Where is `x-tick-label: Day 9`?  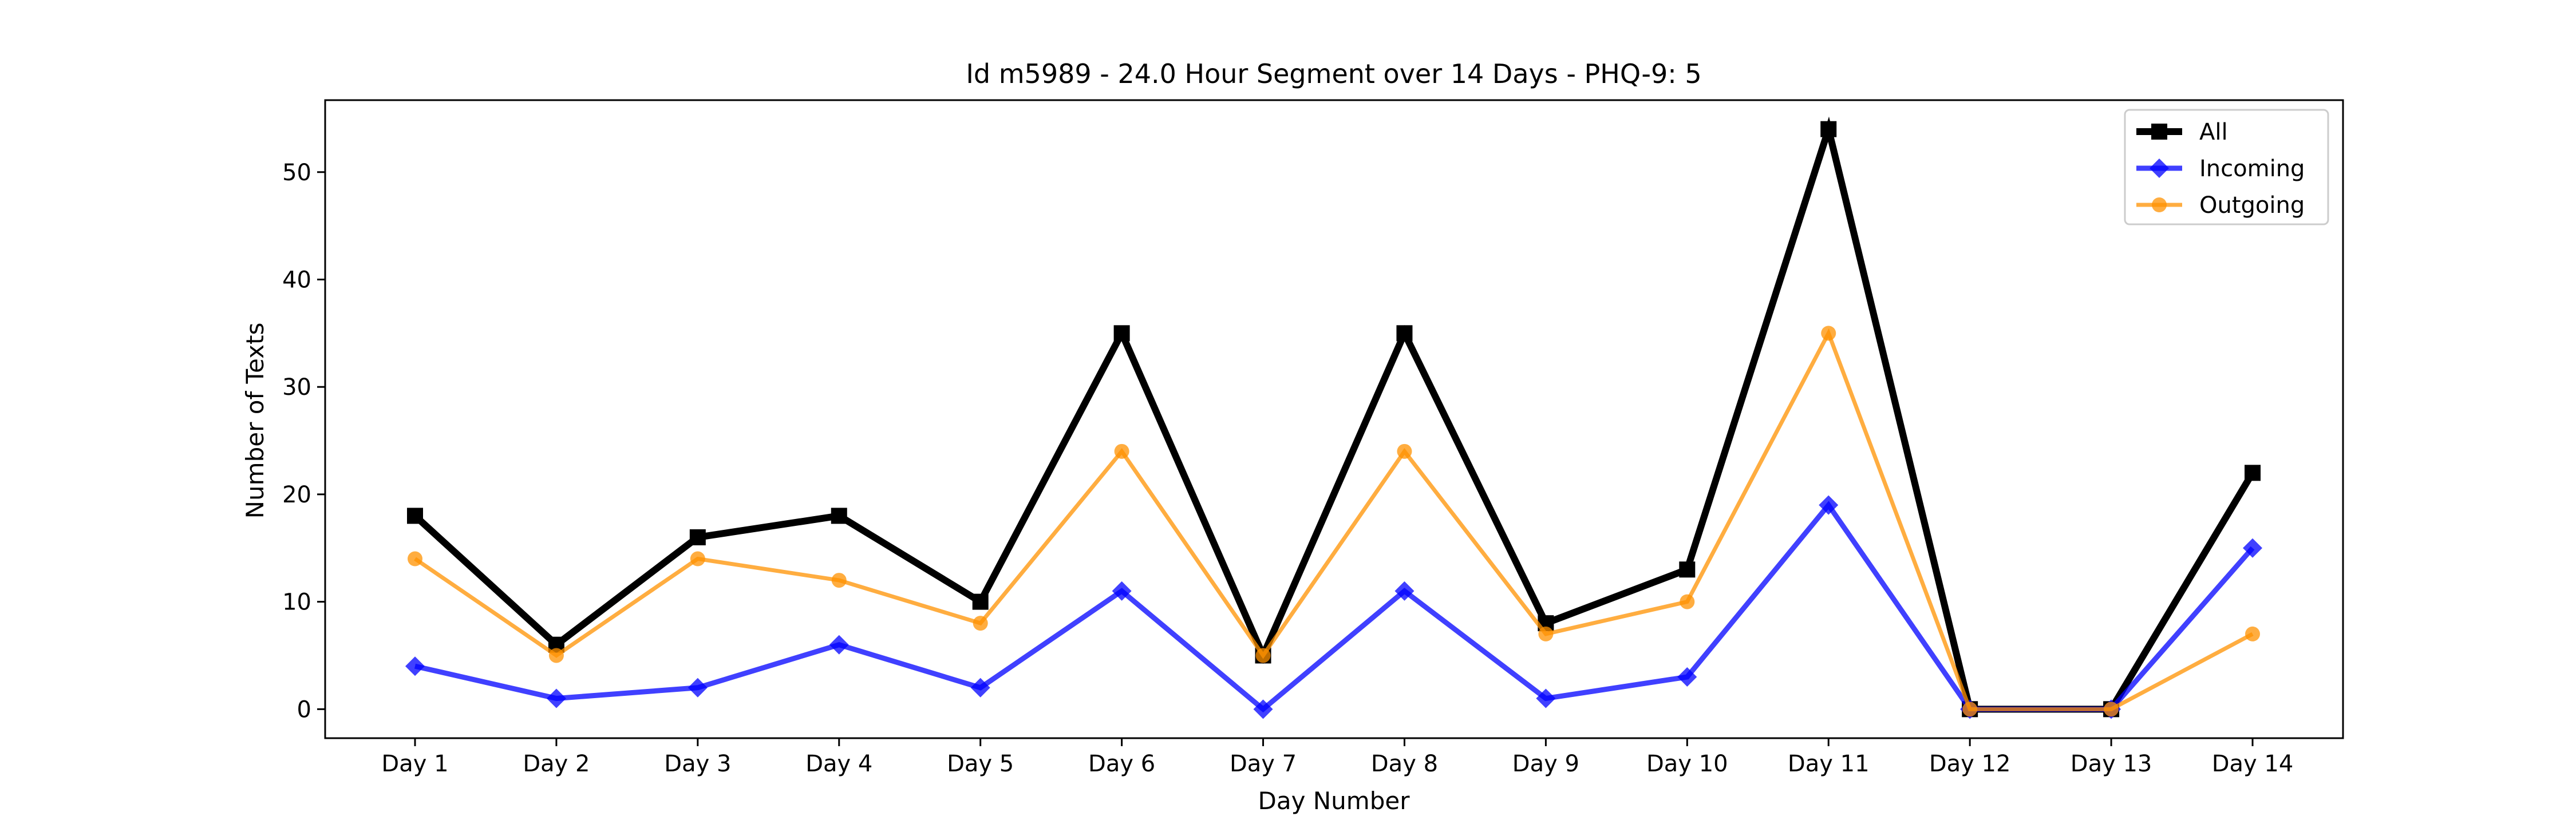 x-tick-label: Day 9 is located at coordinates (1545, 764).